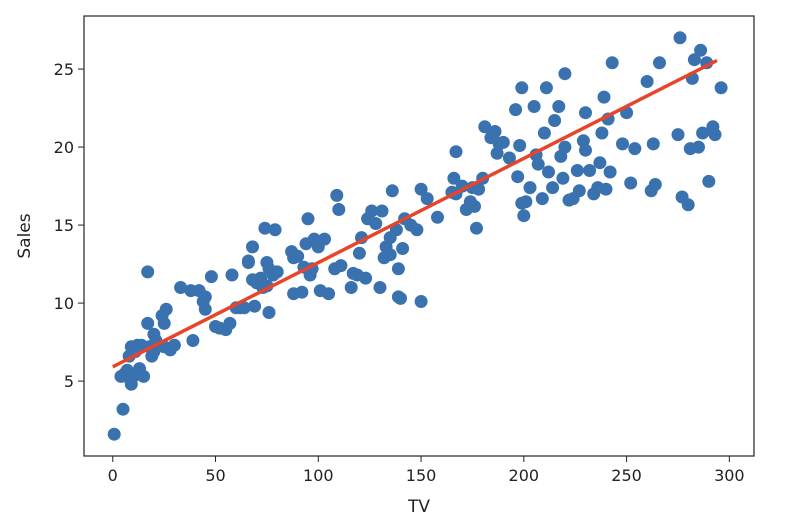 Image resolution: width=794 pixels, height=528 pixels. I want to click on y-tick-label: 25, so click(64, 69).